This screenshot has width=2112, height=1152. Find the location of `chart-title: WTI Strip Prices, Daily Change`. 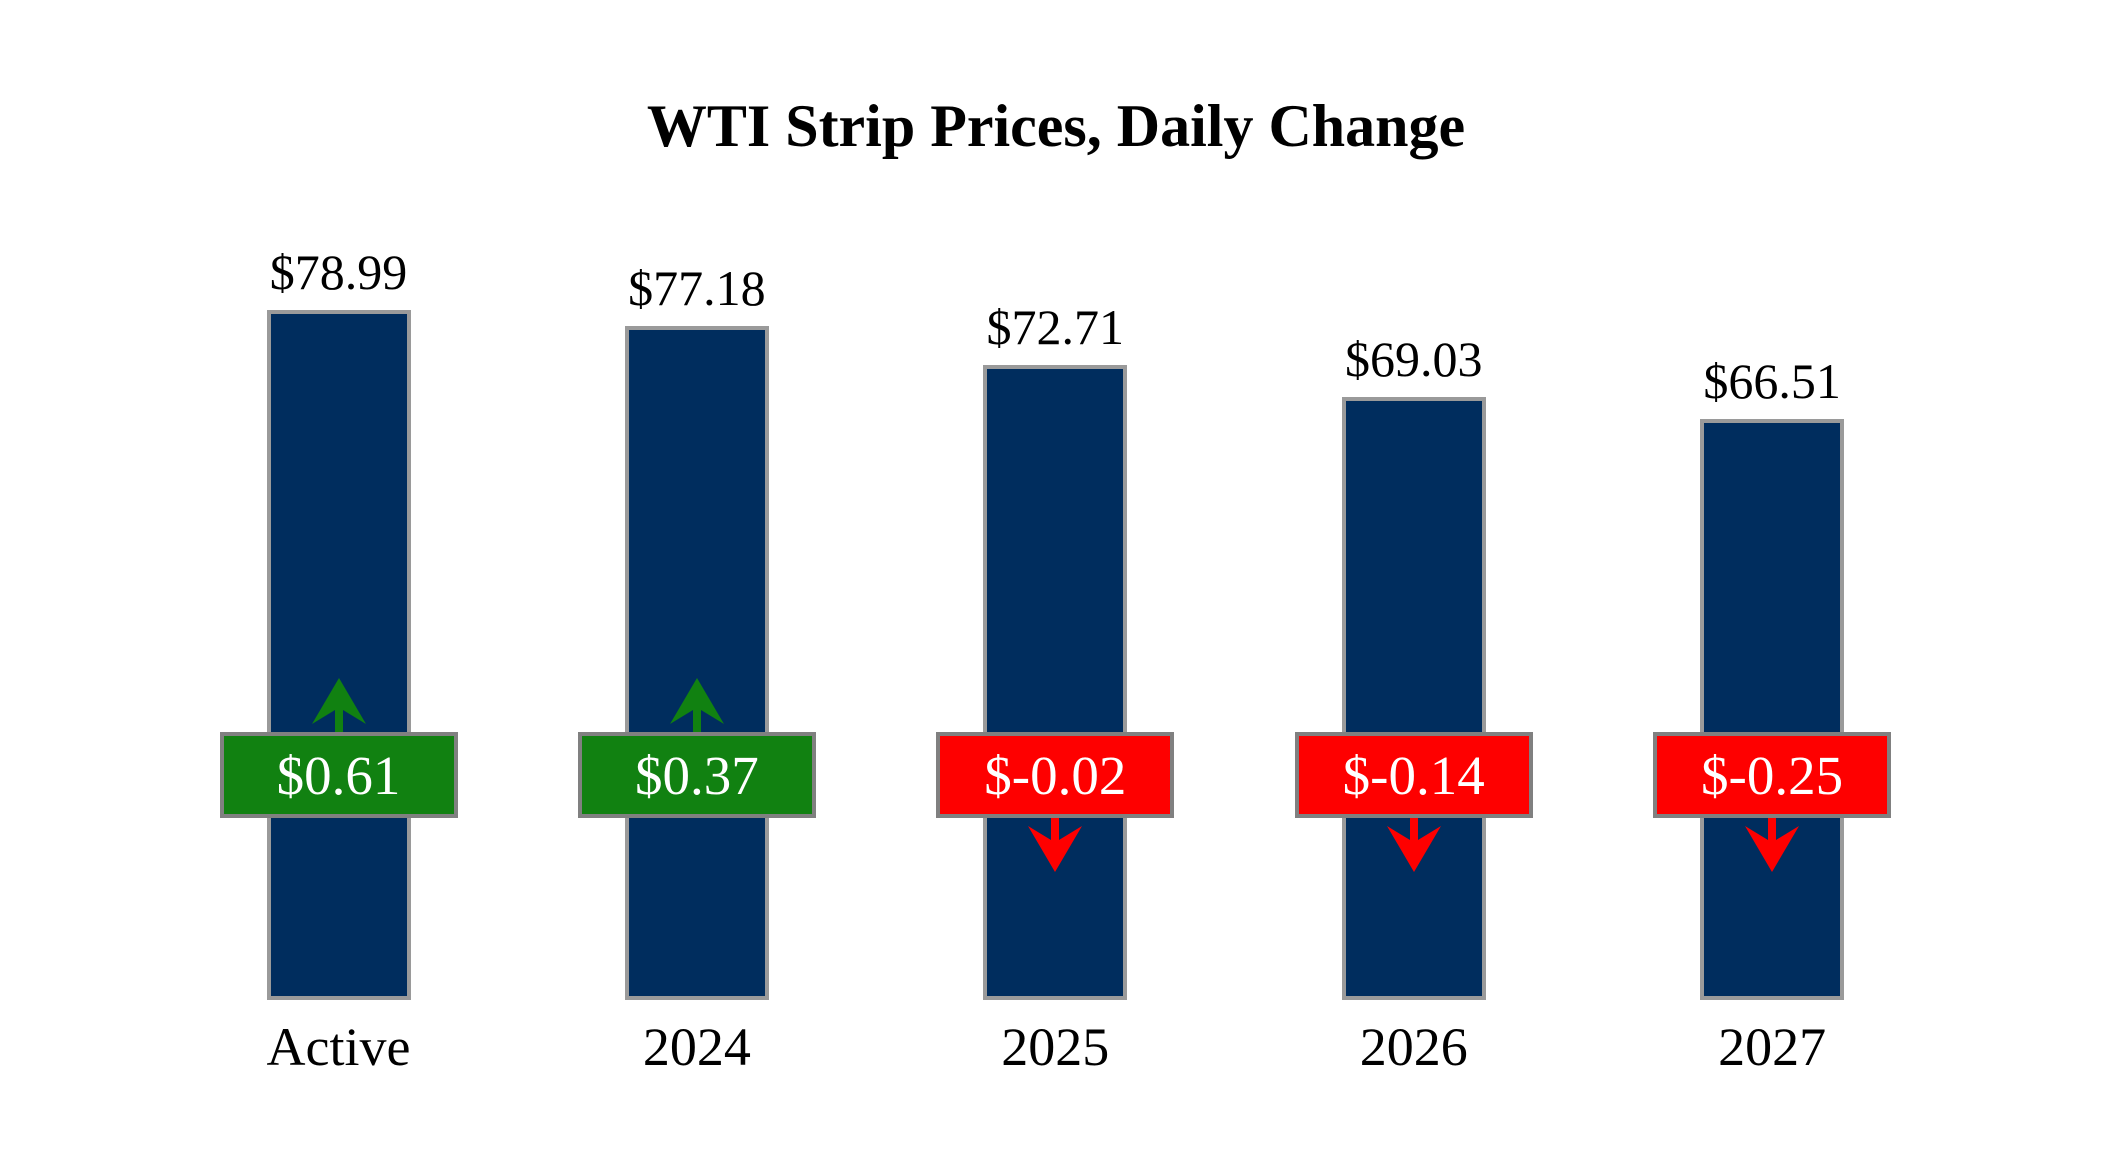

chart-title: WTI Strip Prices, Daily Change is located at coordinates (1056, 126).